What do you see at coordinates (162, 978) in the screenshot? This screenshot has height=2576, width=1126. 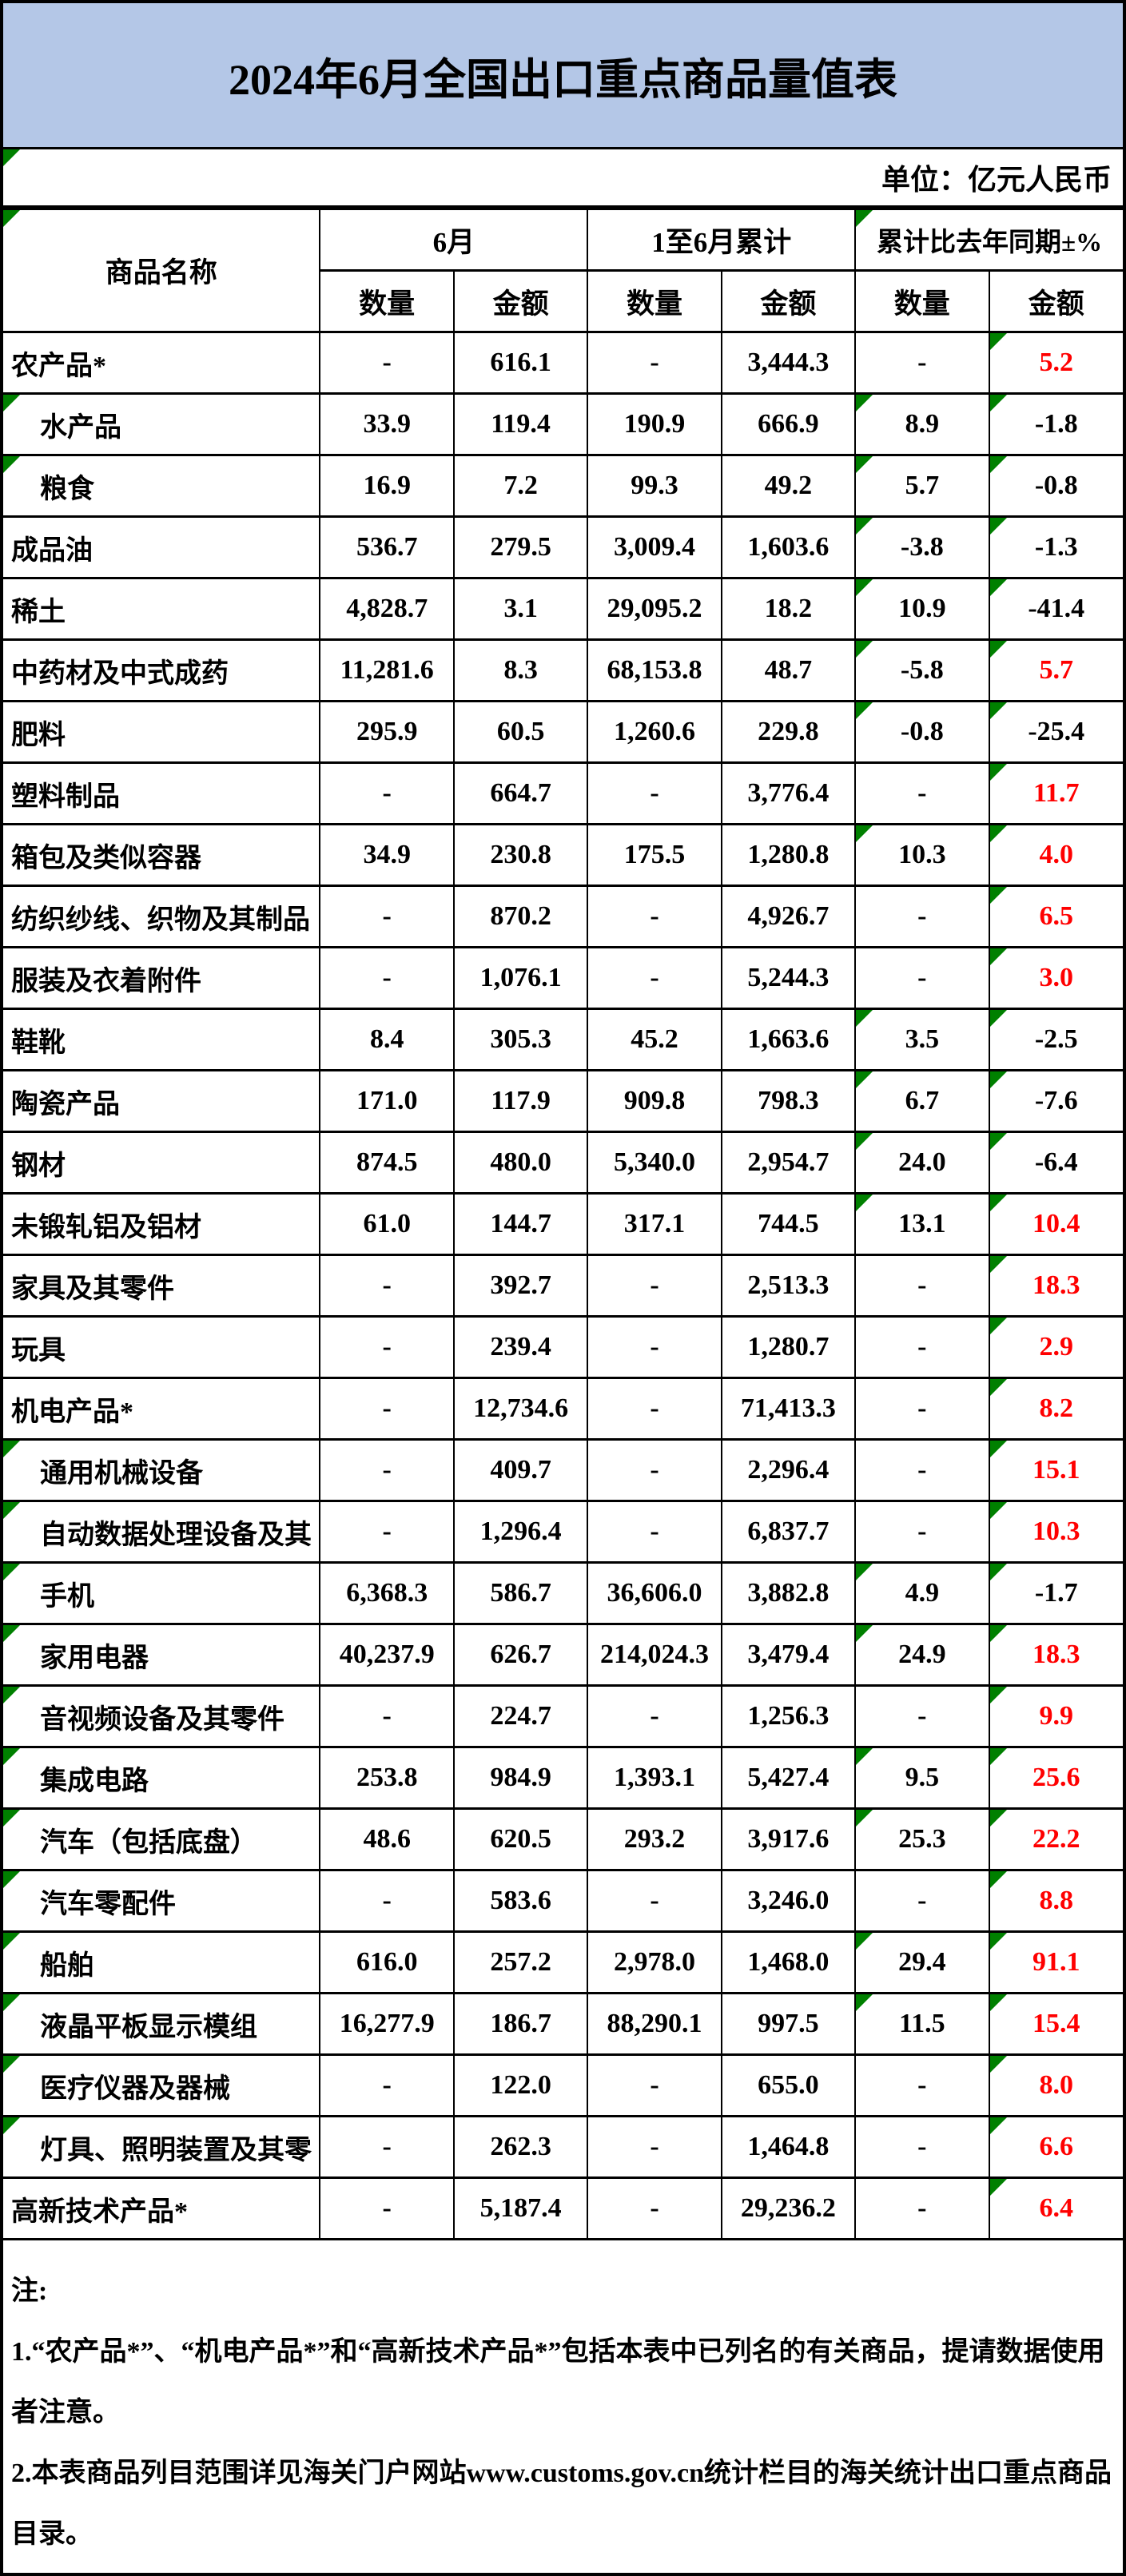 I see `commodity-name-cell: 服装及衣着附件` at bounding box center [162, 978].